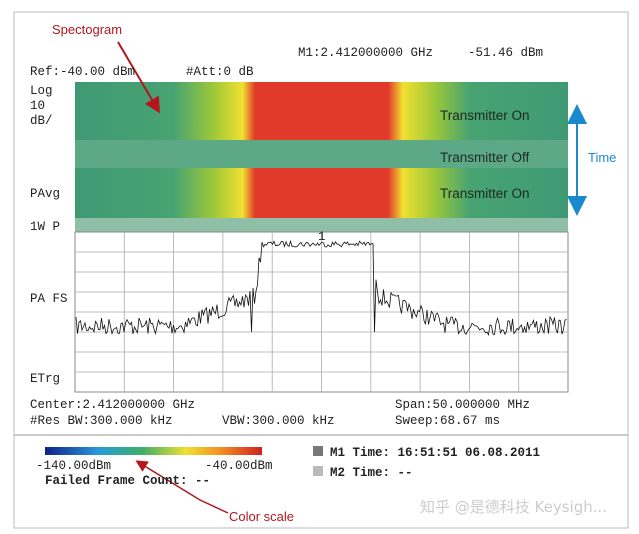  What do you see at coordinates (318, 451) in the screenshot?
I see `m1-icon` at bounding box center [318, 451].